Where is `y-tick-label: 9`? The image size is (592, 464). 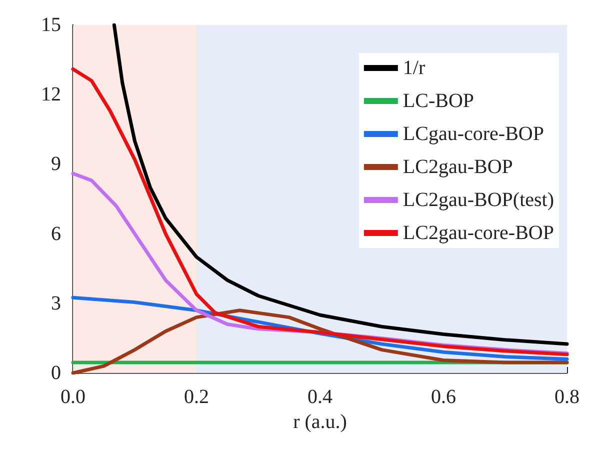
y-tick-label: 9 is located at coordinates (56, 164).